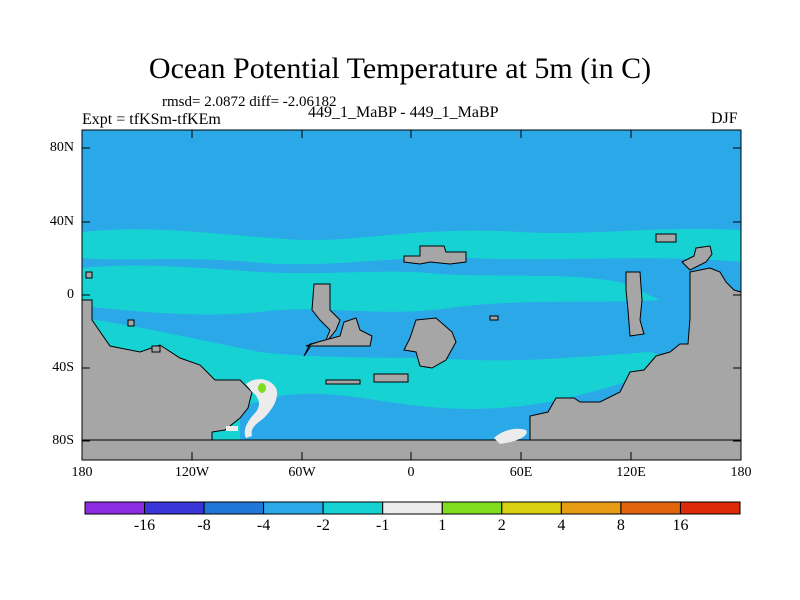 The width and height of the screenshot is (800, 600). Describe the element at coordinates (232, 428) in the screenshot. I see `anomaly-white-cape` at that location.